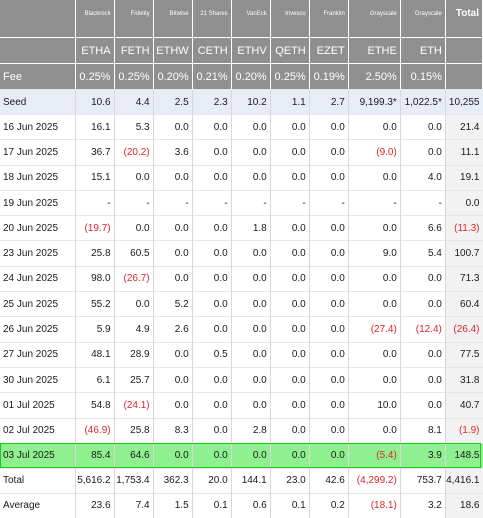 This screenshot has width=483, height=518. I want to click on flow-cell: 4.9, so click(134, 329).